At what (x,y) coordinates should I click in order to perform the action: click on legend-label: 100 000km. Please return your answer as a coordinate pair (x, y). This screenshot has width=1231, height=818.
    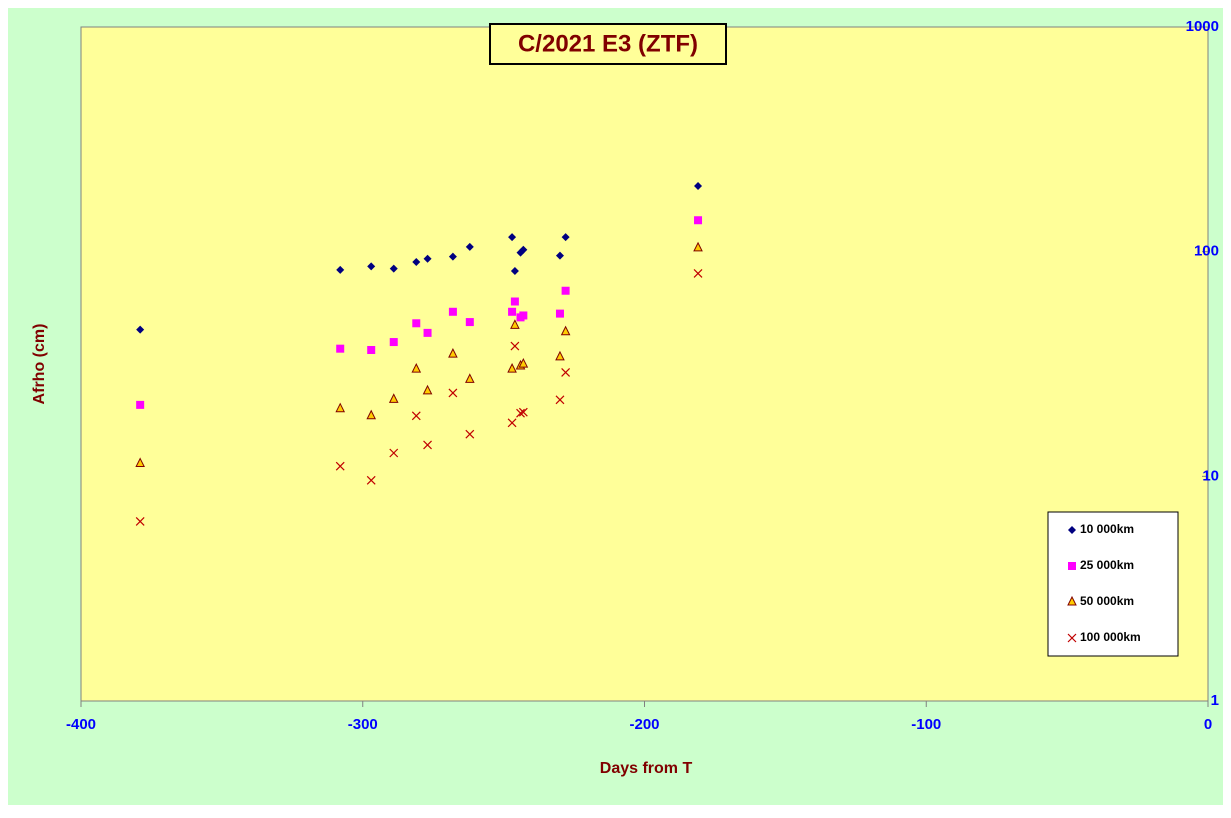
    Looking at the image, I should click on (1110, 637).